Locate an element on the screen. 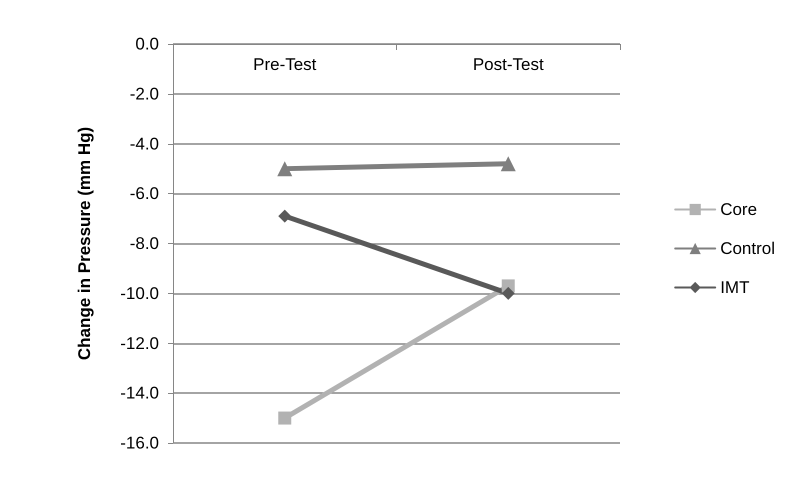  y-tick-label: -10.0 is located at coordinates (139, 293).